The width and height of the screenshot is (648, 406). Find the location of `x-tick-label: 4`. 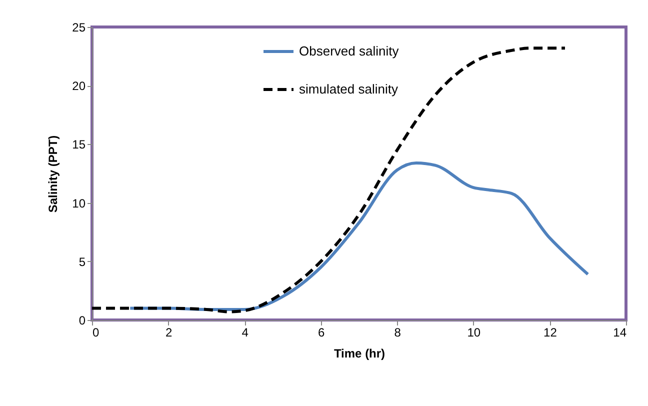

x-tick-label: 4 is located at coordinates (245, 333).